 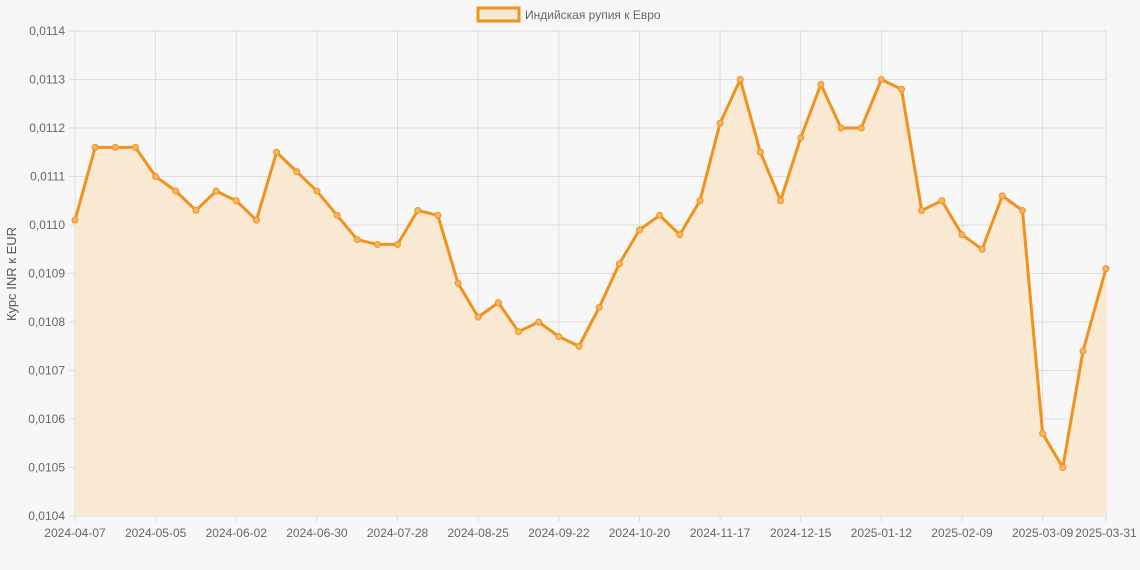 I want to click on x-tick-label: 2024-05-05, so click(x=156, y=533).